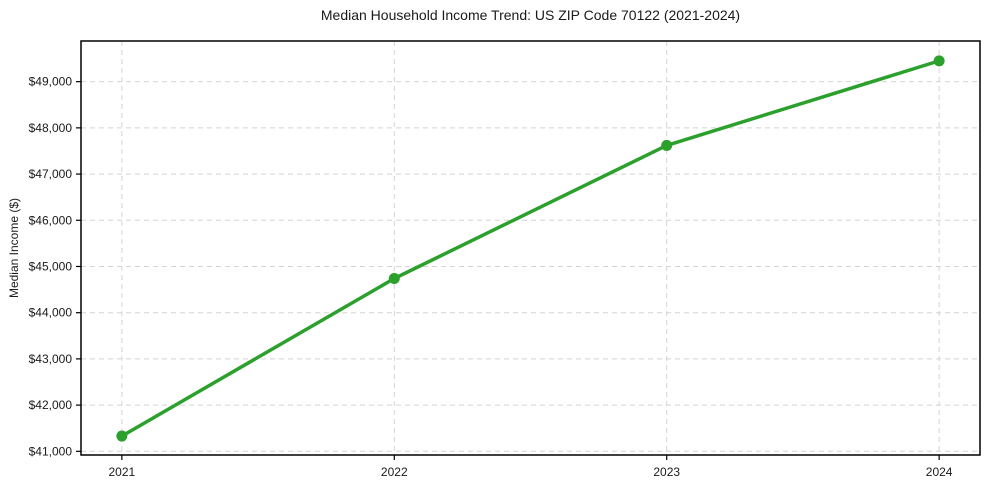  I want to click on x-tick-label: 2023, so click(666, 472).